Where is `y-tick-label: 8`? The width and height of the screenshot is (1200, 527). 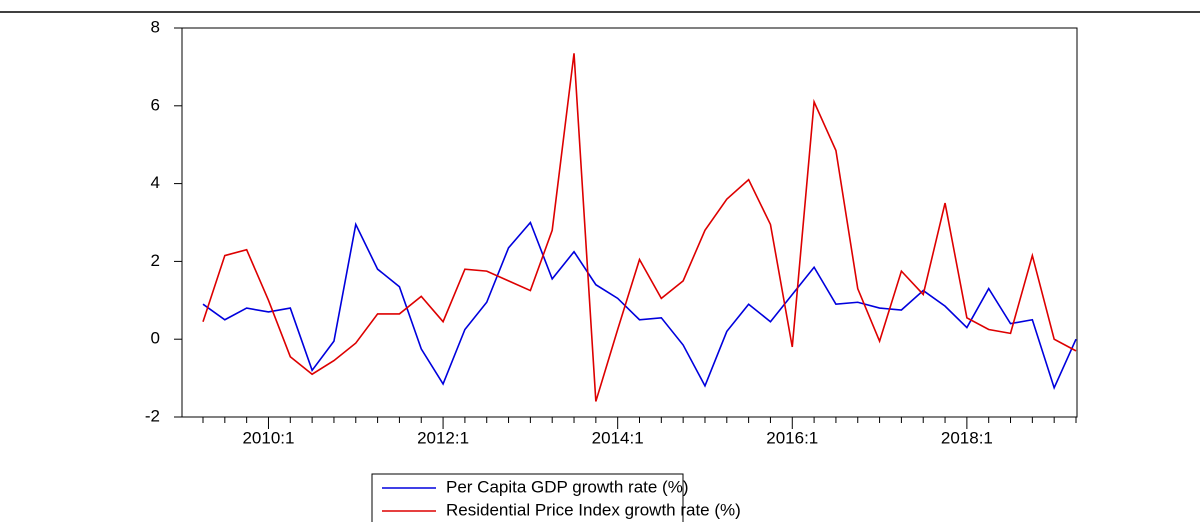 y-tick-label: 8 is located at coordinates (155, 26).